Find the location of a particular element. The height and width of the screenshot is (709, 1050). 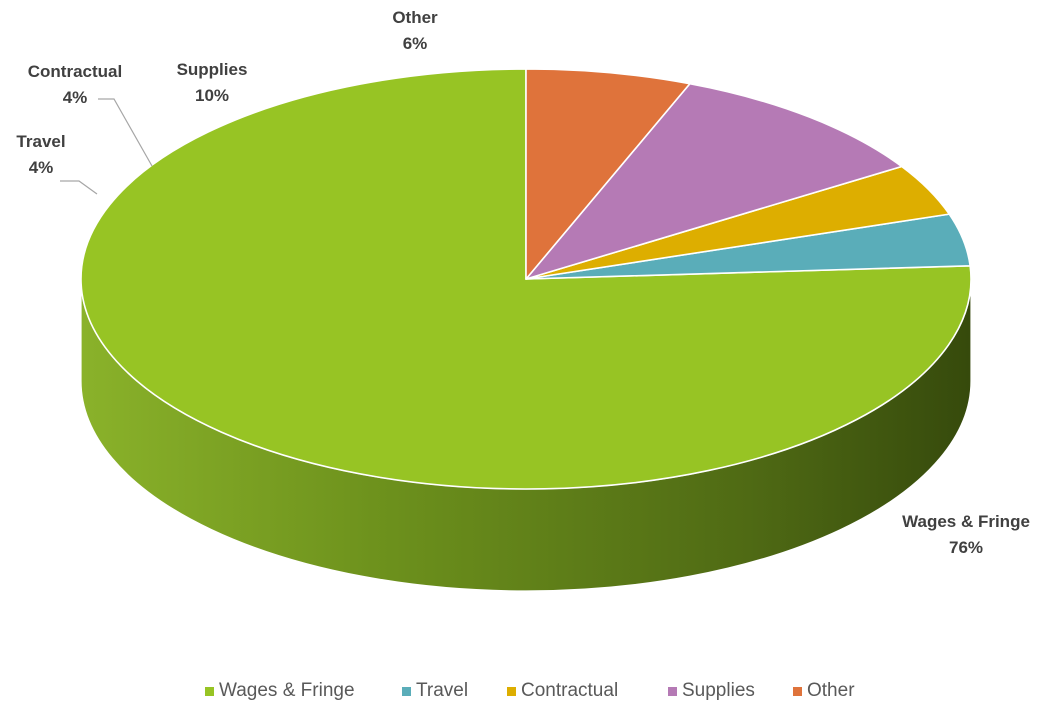

leader-lines is located at coordinates (106, 146).